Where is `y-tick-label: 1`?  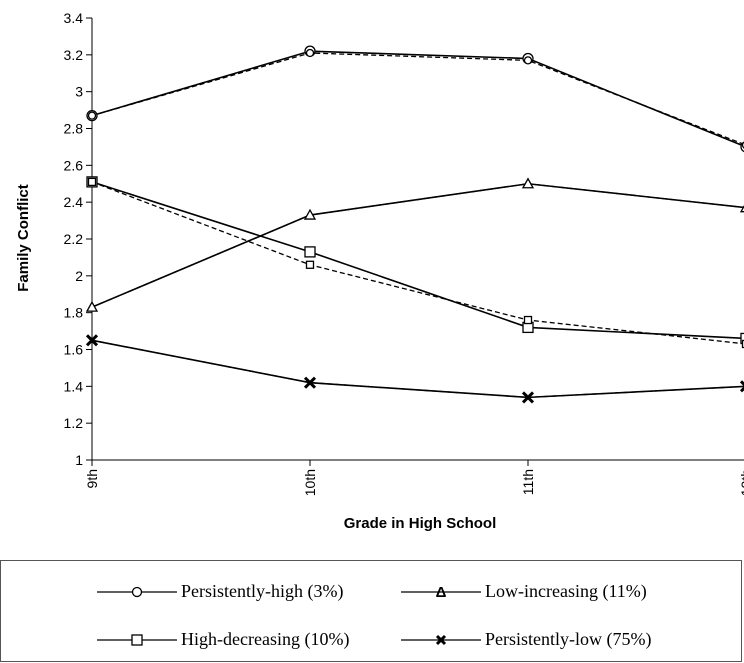 y-tick-label: 1 is located at coordinates (79, 460).